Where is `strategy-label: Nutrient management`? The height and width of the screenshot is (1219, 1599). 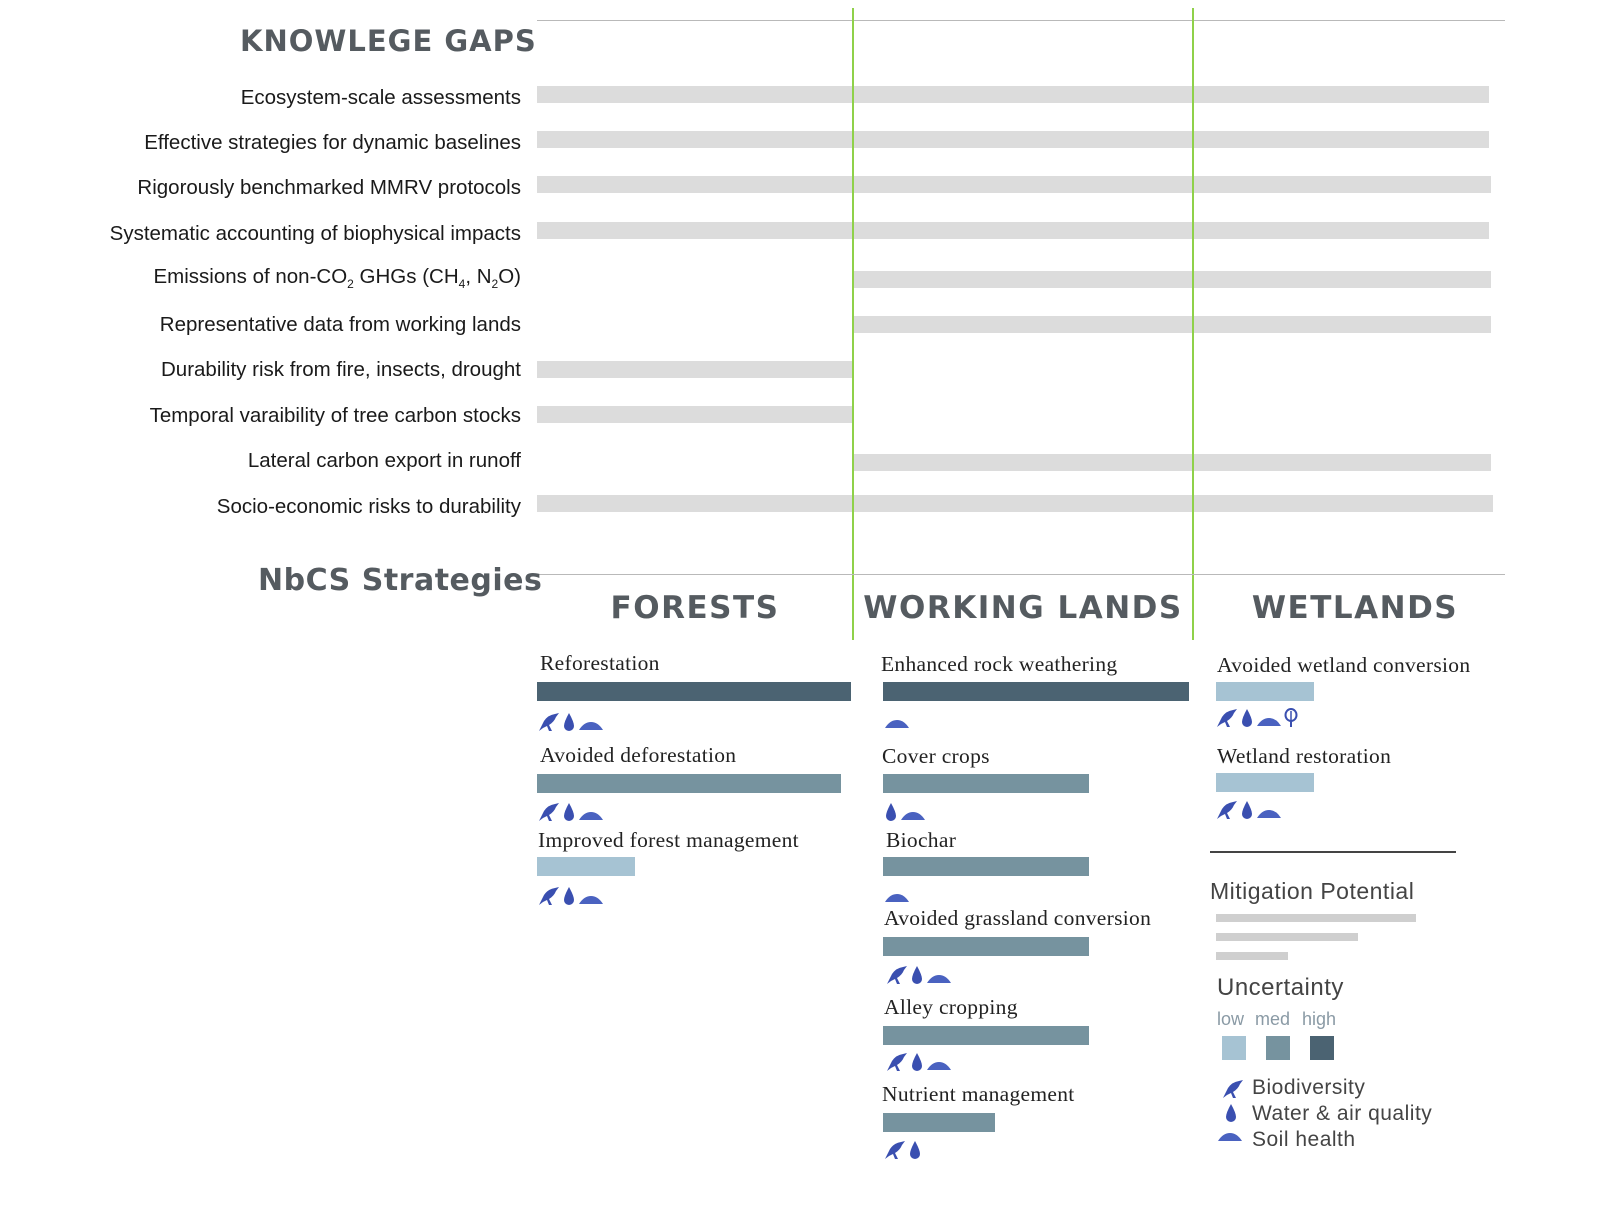 strategy-label: Nutrient management is located at coordinates (978, 1094).